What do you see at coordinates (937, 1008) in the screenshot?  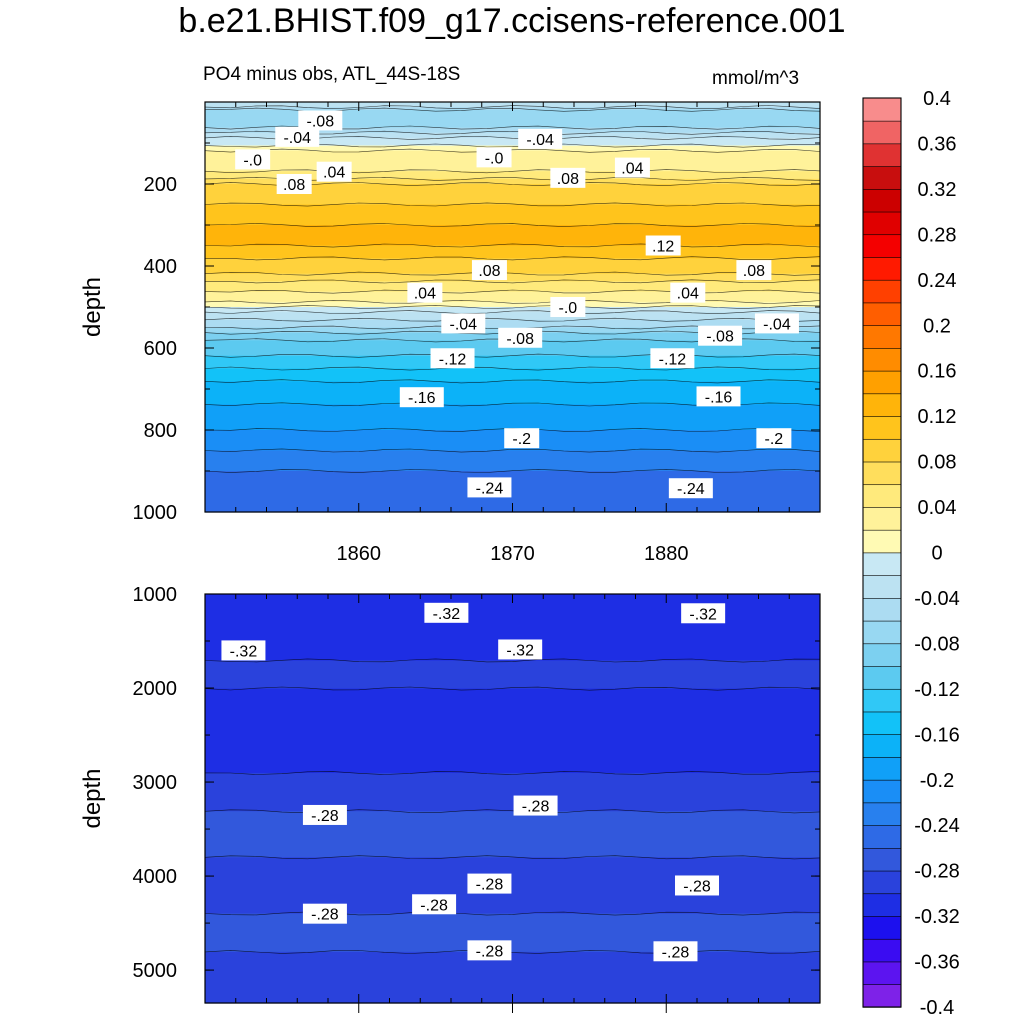 I see `colorbar-tick-label: -0.4` at bounding box center [937, 1008].